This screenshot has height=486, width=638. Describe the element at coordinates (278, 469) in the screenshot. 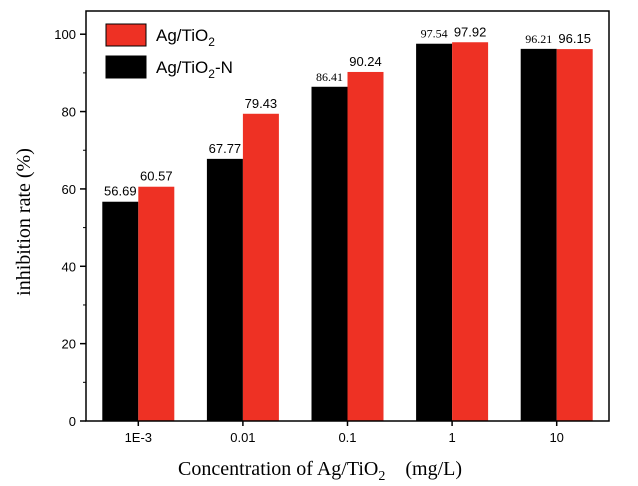

I see `x-axis-label-base: Concentration of Ag/TiO` at that location.